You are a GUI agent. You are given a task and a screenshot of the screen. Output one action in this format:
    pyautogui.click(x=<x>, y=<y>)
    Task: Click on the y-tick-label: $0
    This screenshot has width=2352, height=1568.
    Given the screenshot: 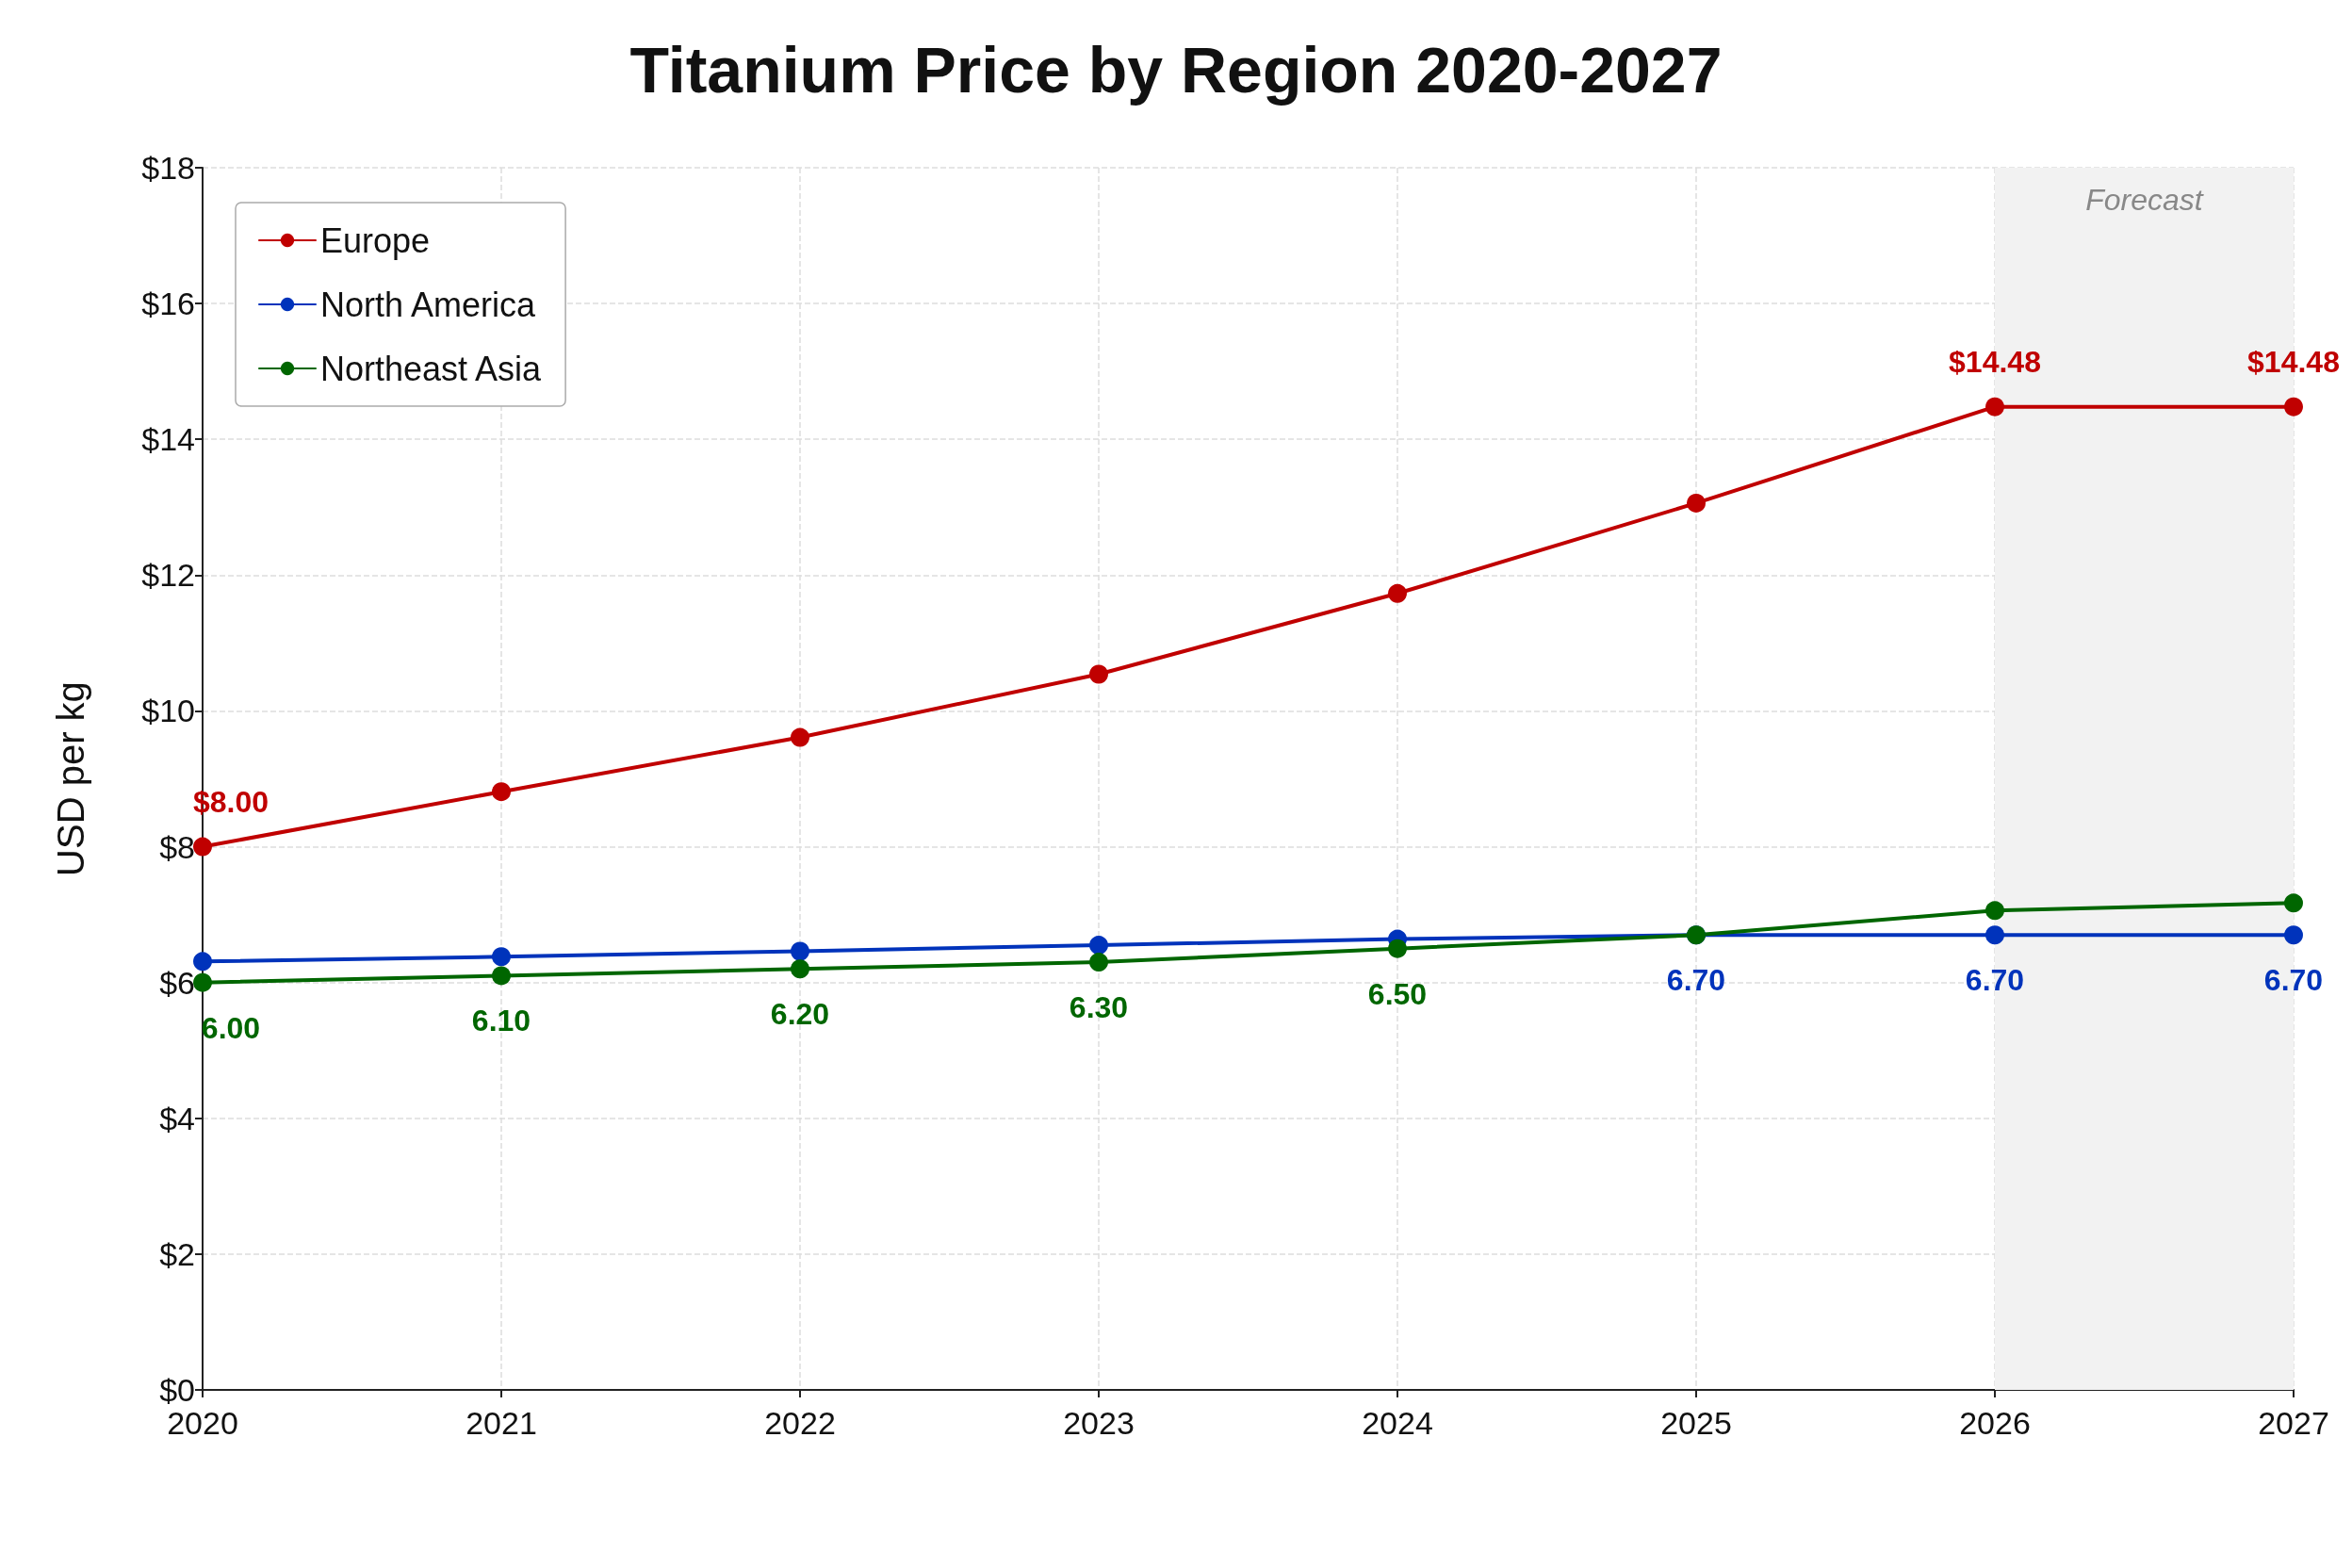 What is the action you would take?
    pyautogui.click(x=177, y=1390)
    